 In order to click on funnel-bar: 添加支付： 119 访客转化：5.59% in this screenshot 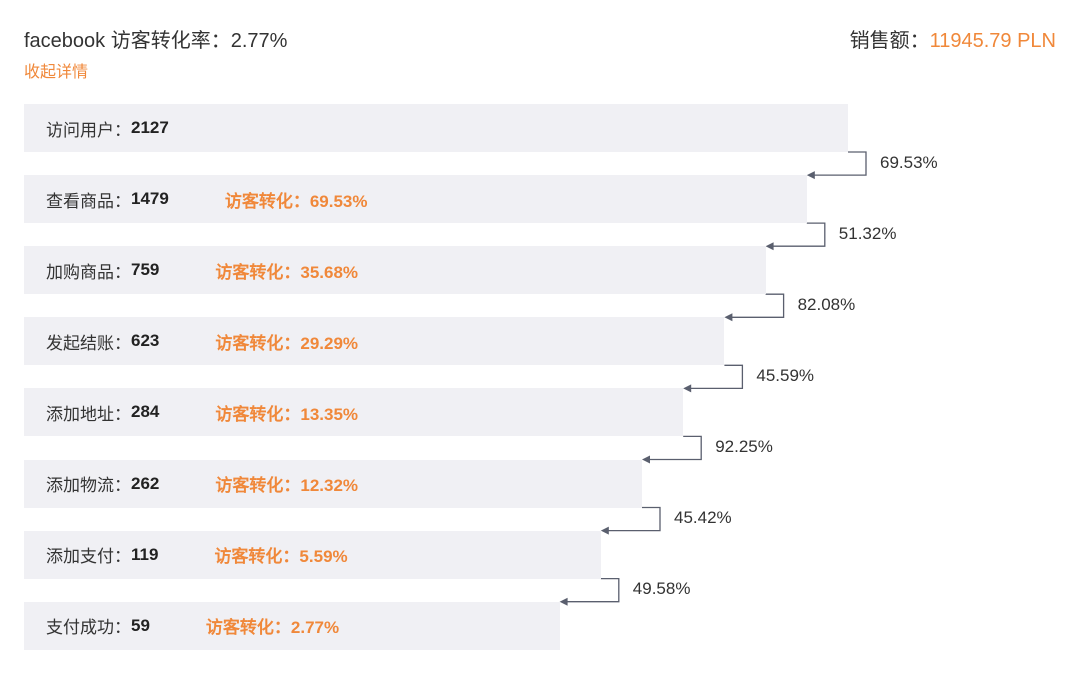, I will do `click(312, 554)`.